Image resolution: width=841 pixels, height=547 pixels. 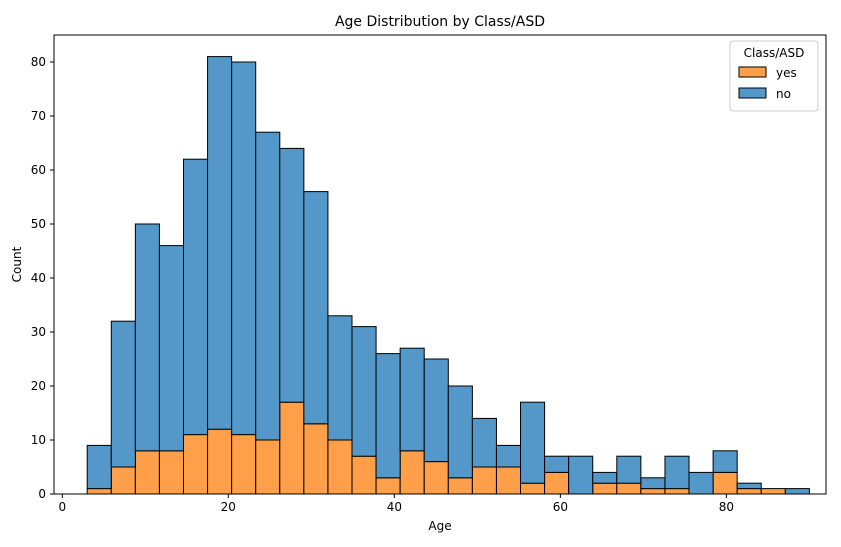 I want to click on y-tick-label: 40, so click(x=38, y=278).